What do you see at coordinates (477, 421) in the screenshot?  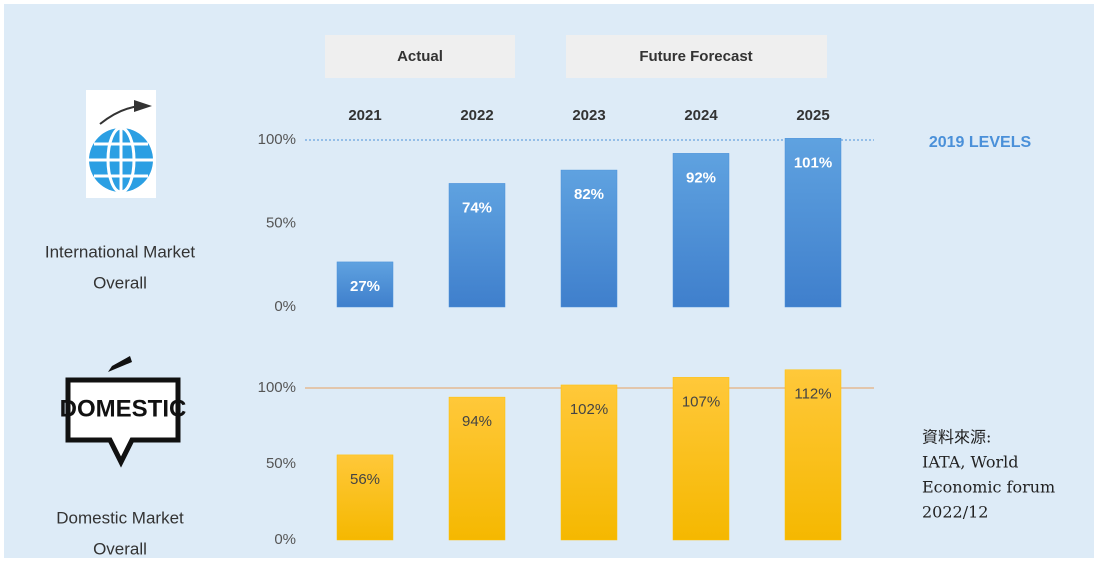 I see `value-label: 94%` at bounding box center [477, 421].